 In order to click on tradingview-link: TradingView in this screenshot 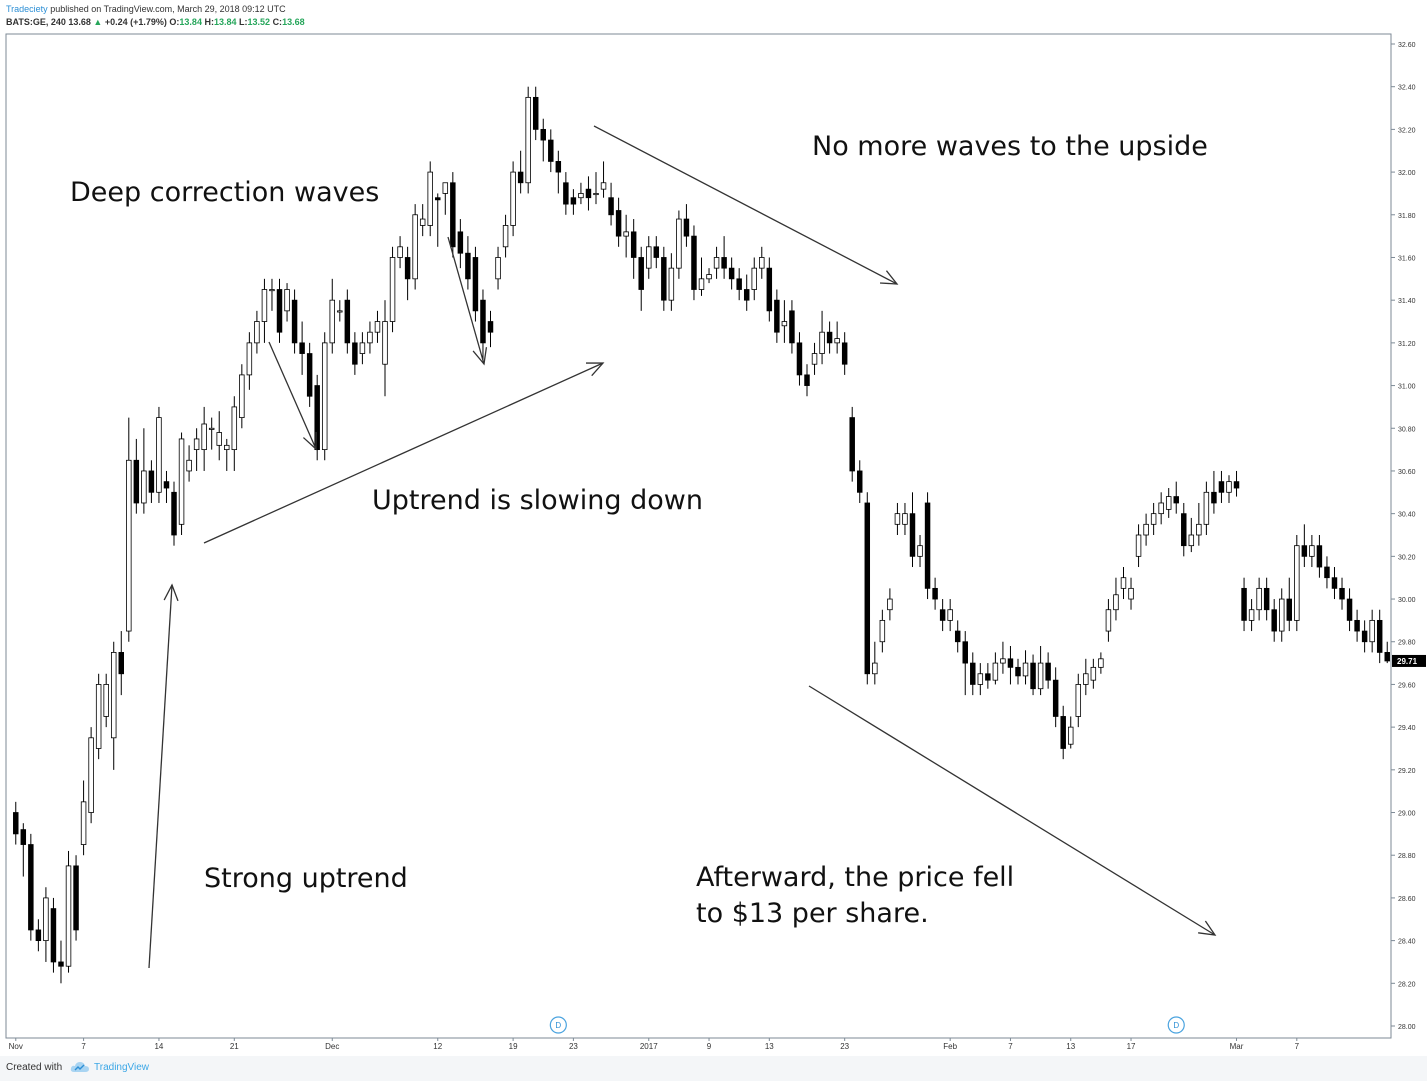, I will do `click(122, 1067)`.